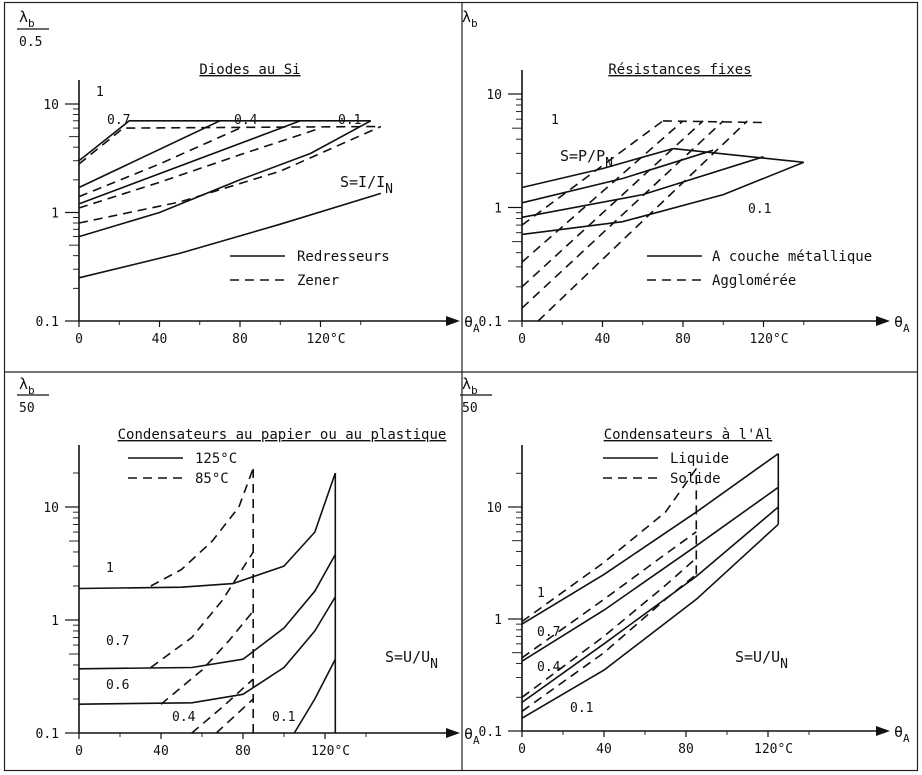 This screenshot has width=922, height=775. What do you see at coordinates (184, 717) in the screenshot?
I see `chart3-curve-label: 0.4` at bounding box center [184, 717].